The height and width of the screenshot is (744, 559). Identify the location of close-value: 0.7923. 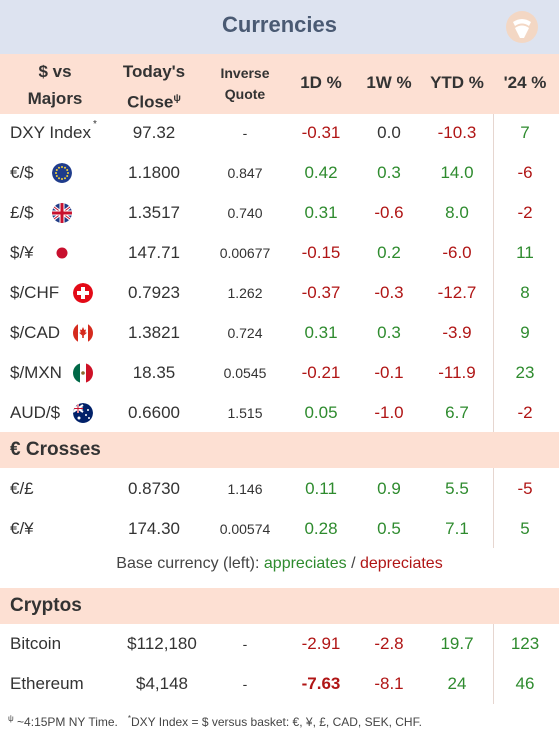
(154, 292).